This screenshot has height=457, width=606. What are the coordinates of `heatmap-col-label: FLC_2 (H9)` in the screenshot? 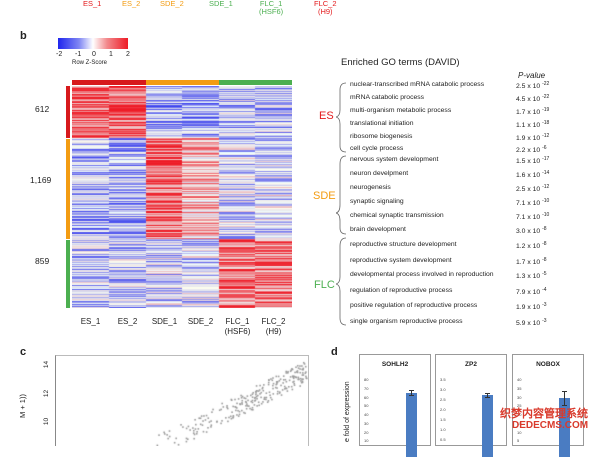 It's located at (273, 326).